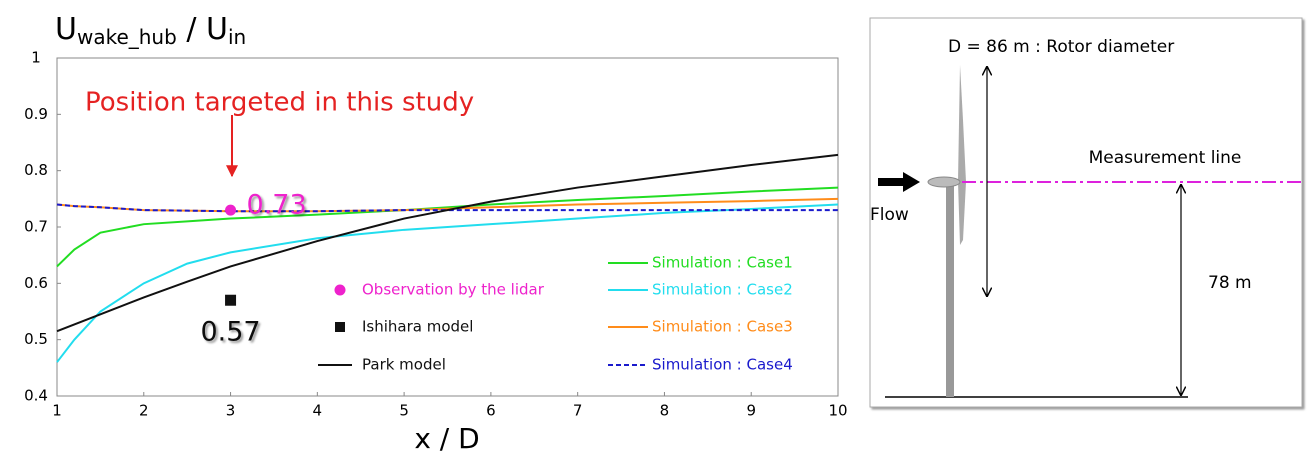 The image size is (1311, 459). What do you see at coordinates (318, 411) in the screenshot?
I see `x-tick-label: 4` at bounding box center [318, 411].